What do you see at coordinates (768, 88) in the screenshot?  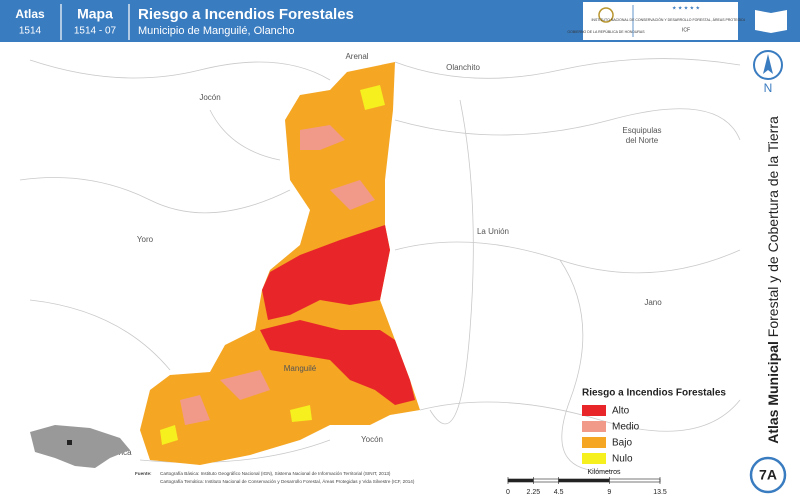 I see `north-label: N` at bounding box center [768, 88].